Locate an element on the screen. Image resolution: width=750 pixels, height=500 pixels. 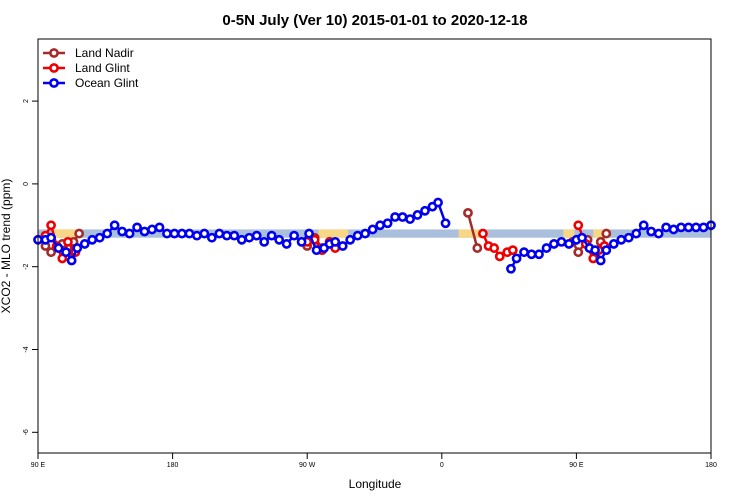
legend-item: Land Nadir is located at coordinates (88, 53).